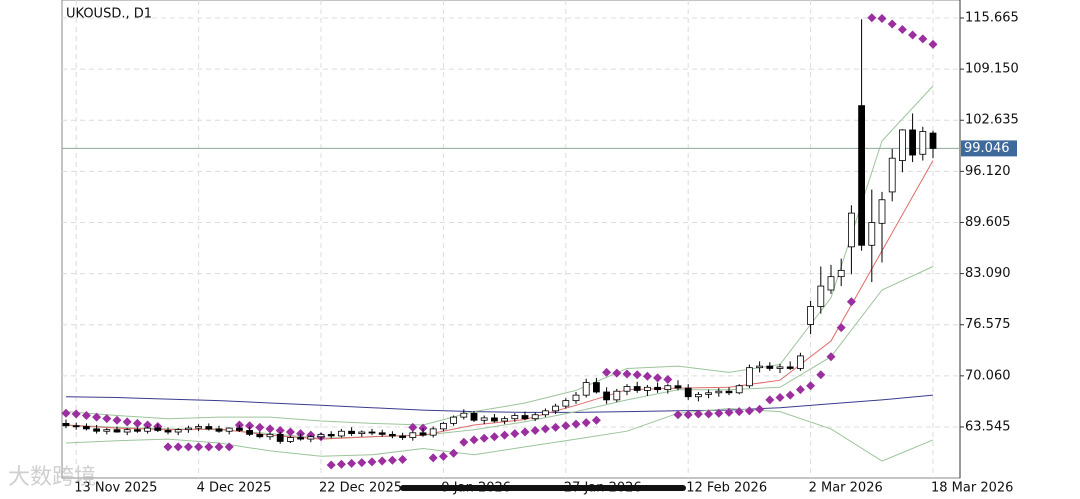 The width and height of the screenshot is (1080, 499). Describe the element at coordinates (726, 488) in the screenshot. I see `x-tick-label: 12 Feb 2026` at that location.